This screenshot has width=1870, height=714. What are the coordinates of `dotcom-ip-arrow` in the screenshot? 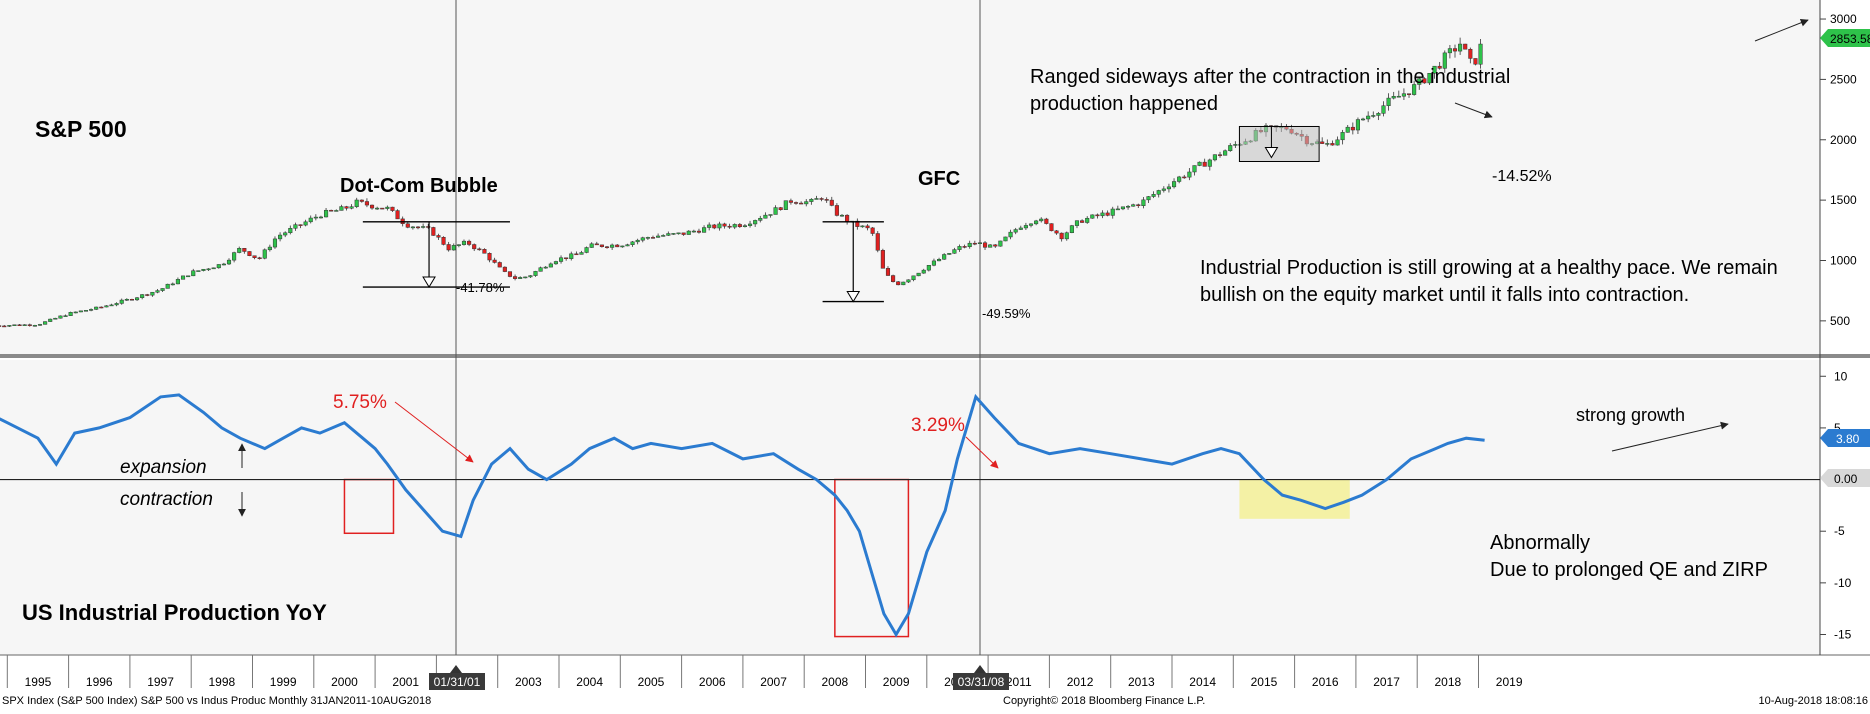 It's located at (434, 432).